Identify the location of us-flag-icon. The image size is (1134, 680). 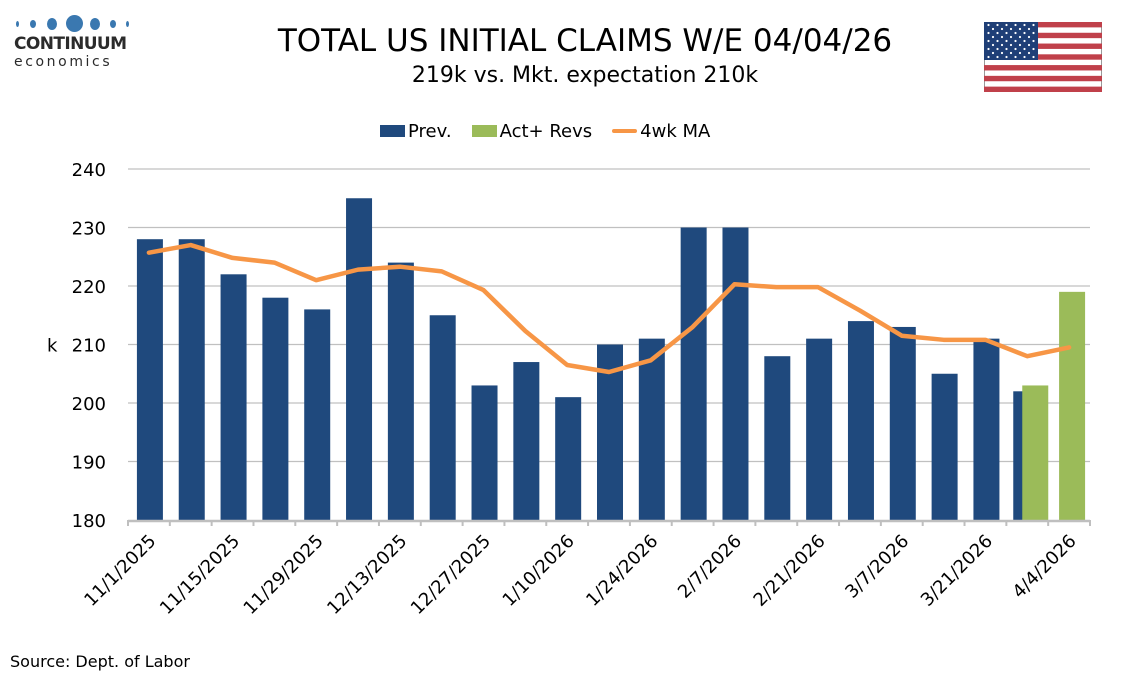
(1043, 57).